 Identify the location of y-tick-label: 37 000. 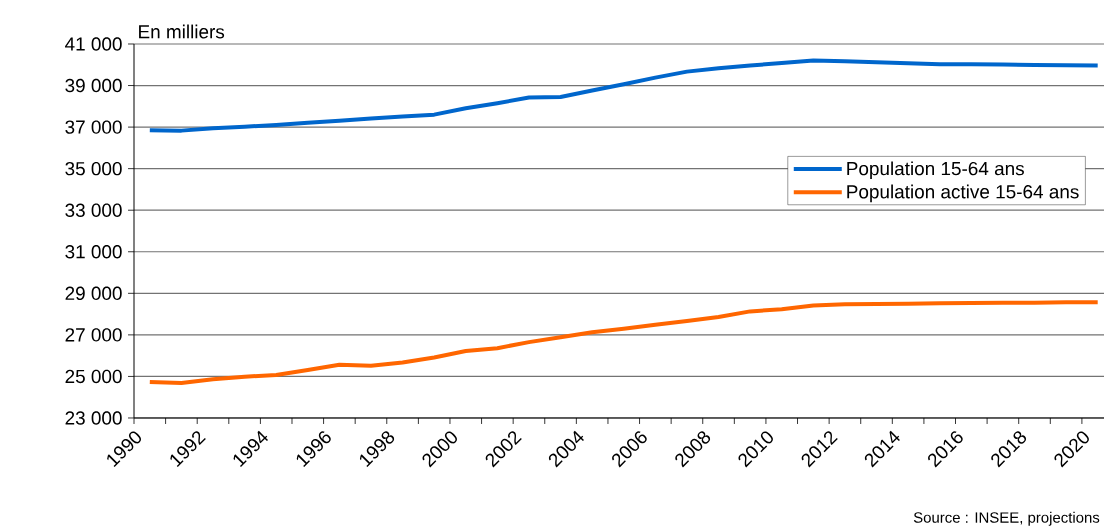
(93, 127).